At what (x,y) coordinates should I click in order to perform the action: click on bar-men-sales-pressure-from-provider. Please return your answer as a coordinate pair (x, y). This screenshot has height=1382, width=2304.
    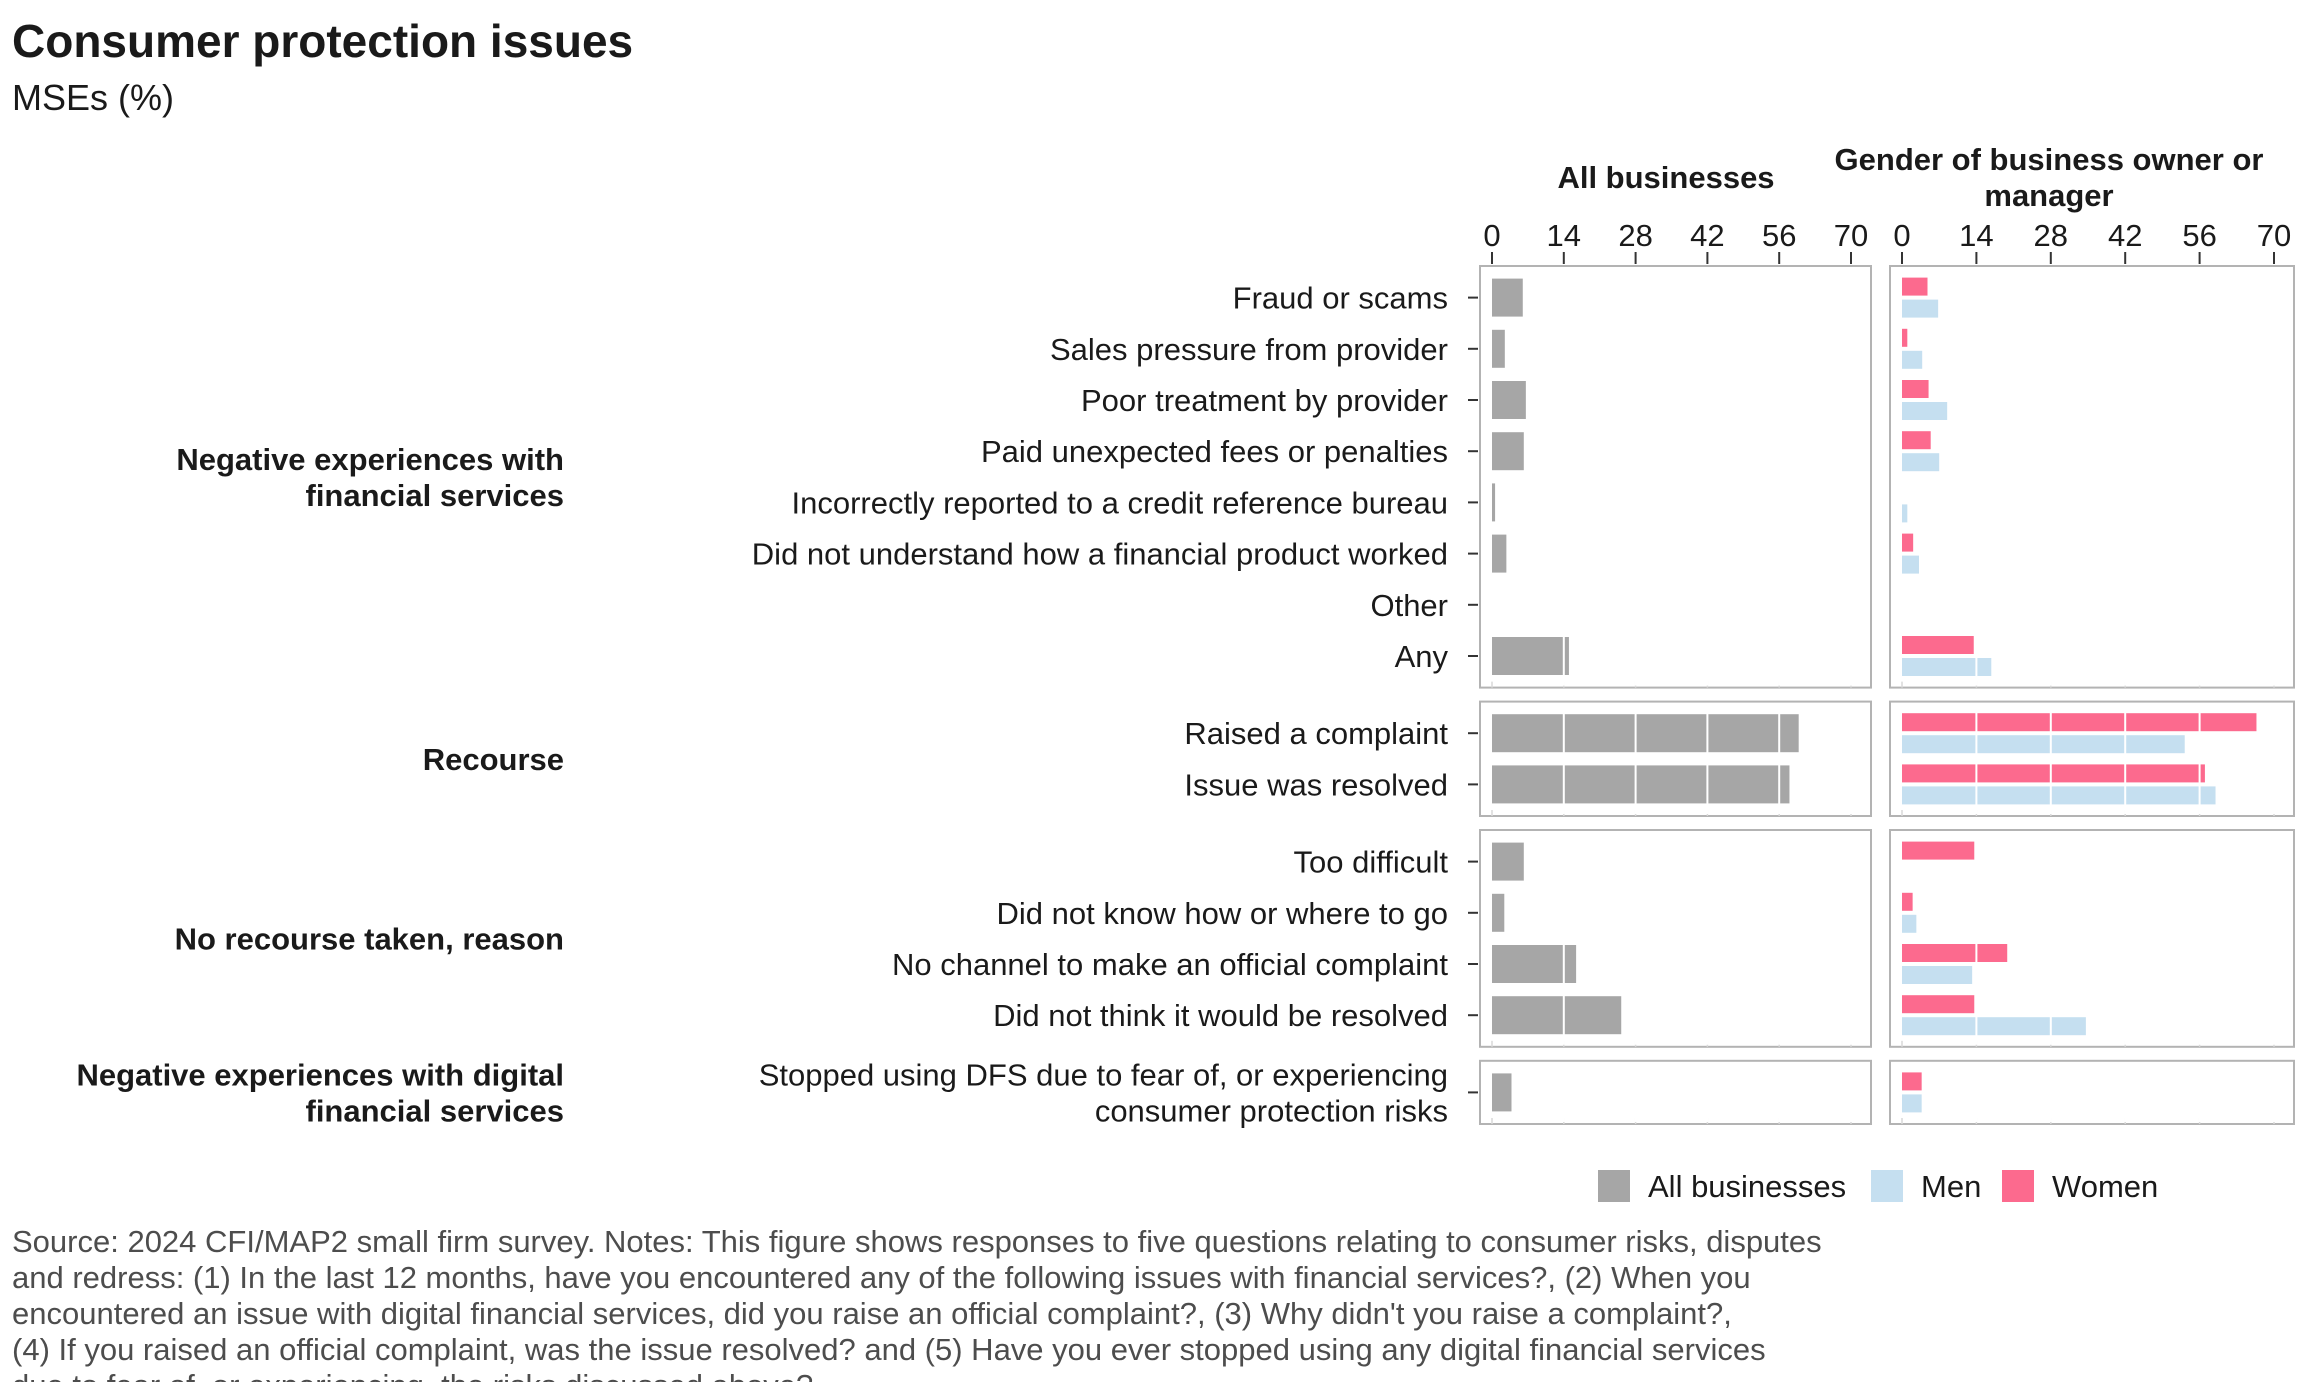
    Looking at the image, I should click on (1912, 359).